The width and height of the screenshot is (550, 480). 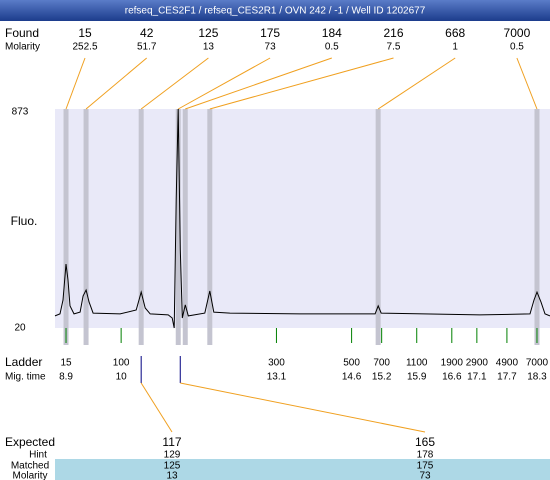 What do you see at coordinates (452, 377) in the screenshot?
I see `ladder-time: 16.6` at bounding box center [452, 377].